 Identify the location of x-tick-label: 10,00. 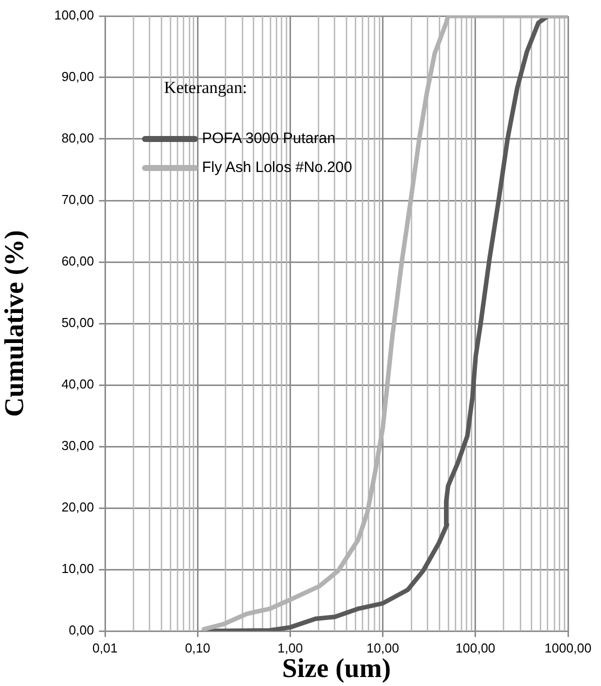
(383, 648).